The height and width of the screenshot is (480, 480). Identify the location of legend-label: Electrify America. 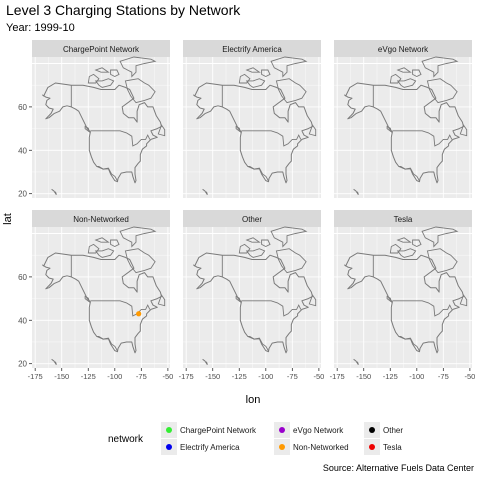
(210, 447).